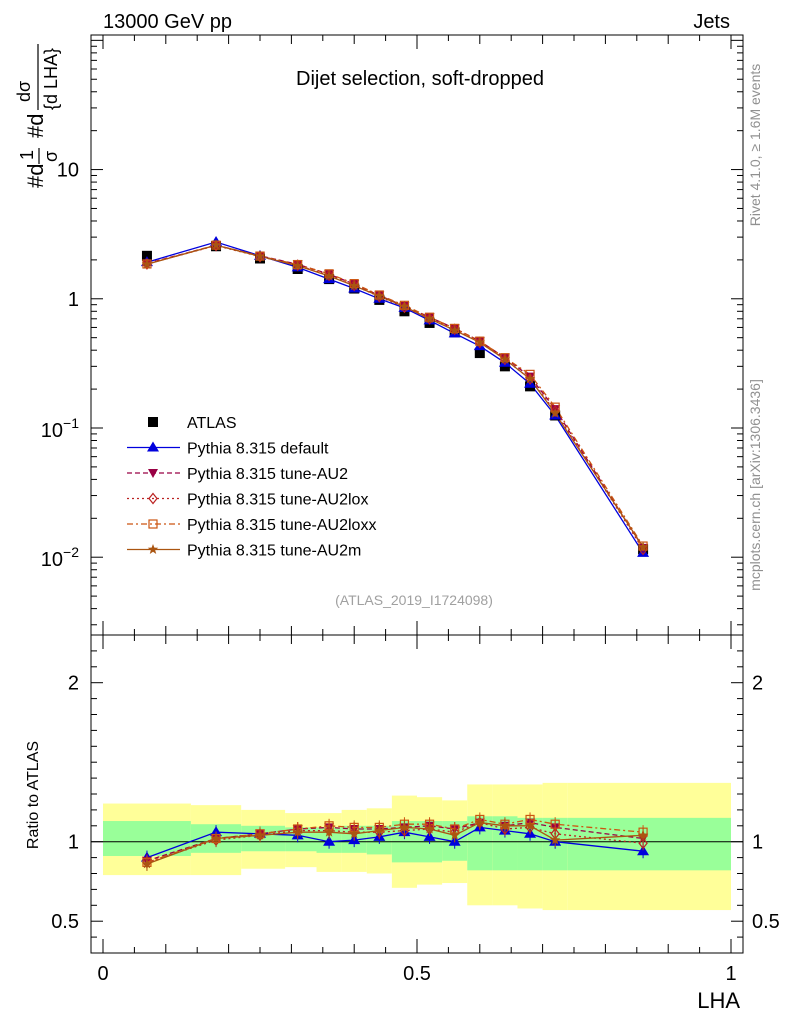  Describe the element at coordinates (153, 498) in the screenshot. I see `legend-marker-AU2lox` at that location.